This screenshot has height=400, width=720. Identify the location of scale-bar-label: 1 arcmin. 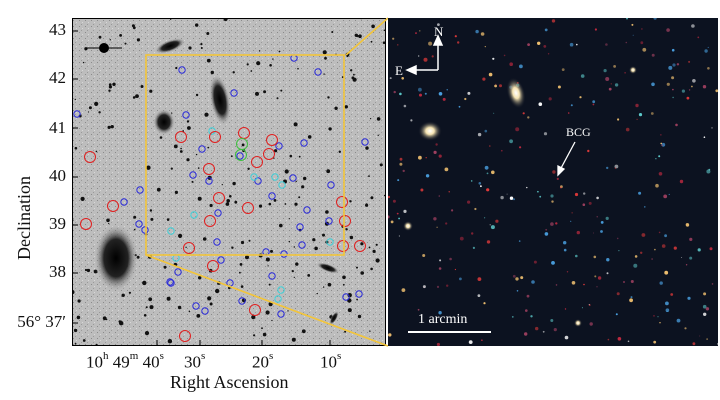
(443, 319).